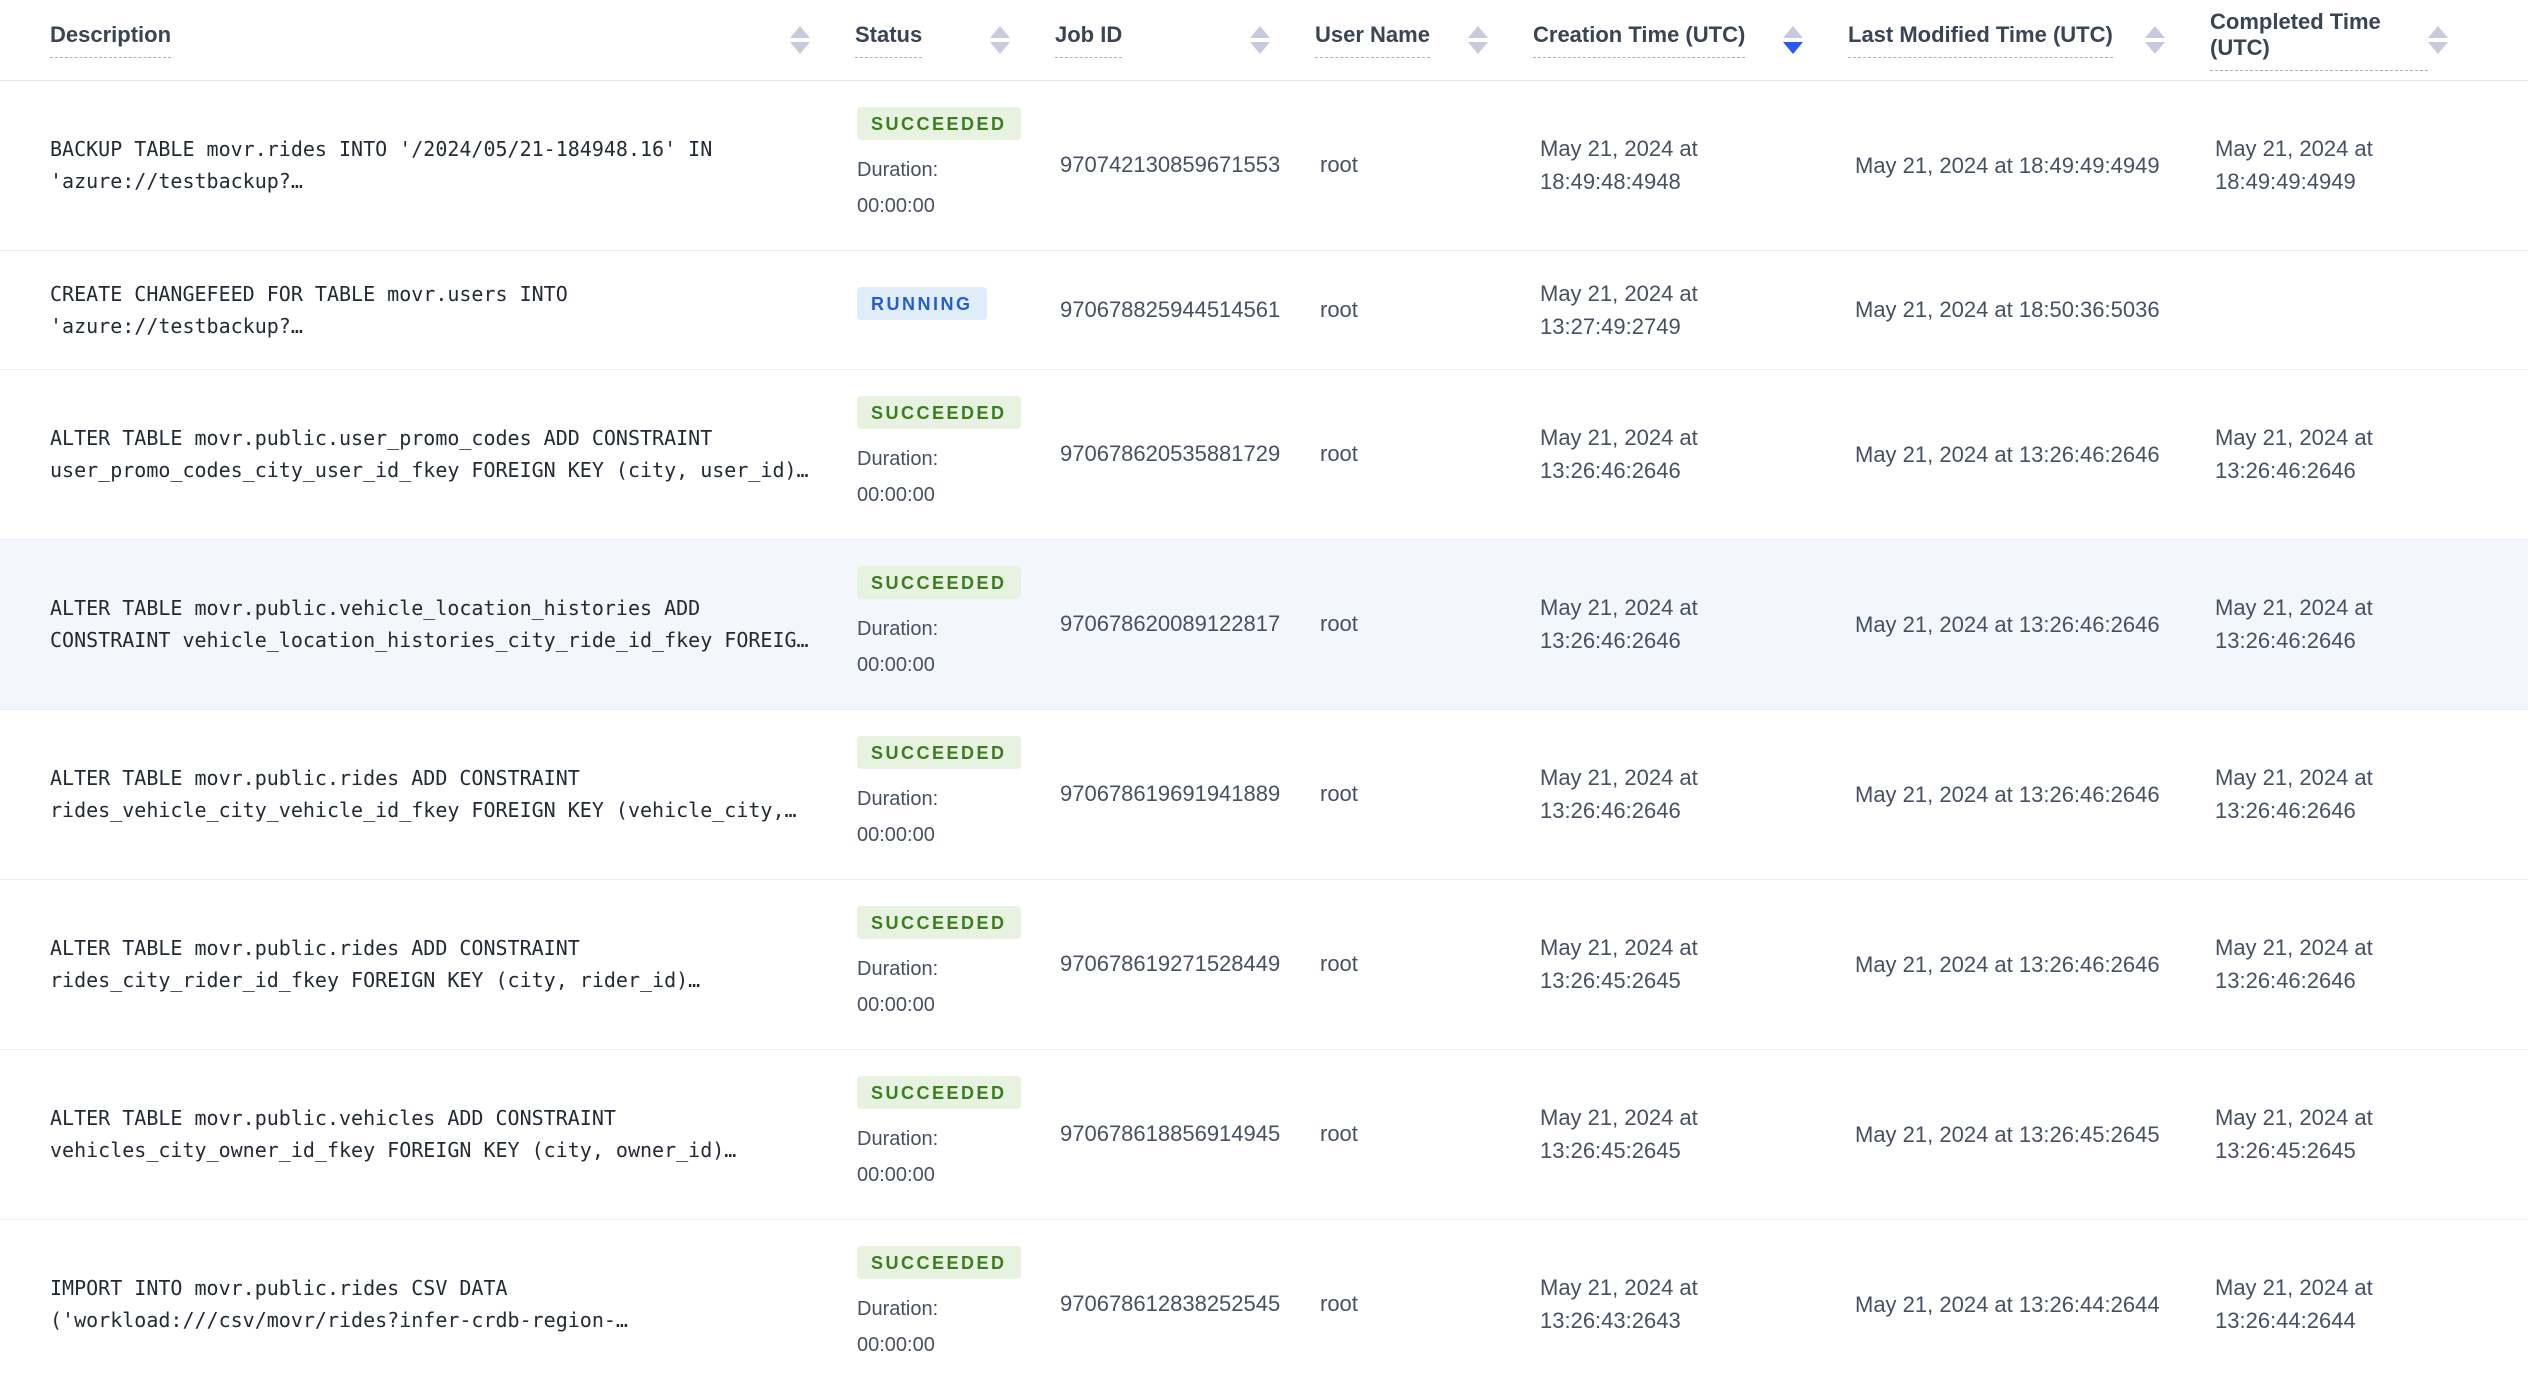 The image size is (2528, 1389). Describe the element at coordinates (2007, 1304) in the screenshot. I see `last-modified-time: May 21, 2024 at 13:26:44:2644` at that location.